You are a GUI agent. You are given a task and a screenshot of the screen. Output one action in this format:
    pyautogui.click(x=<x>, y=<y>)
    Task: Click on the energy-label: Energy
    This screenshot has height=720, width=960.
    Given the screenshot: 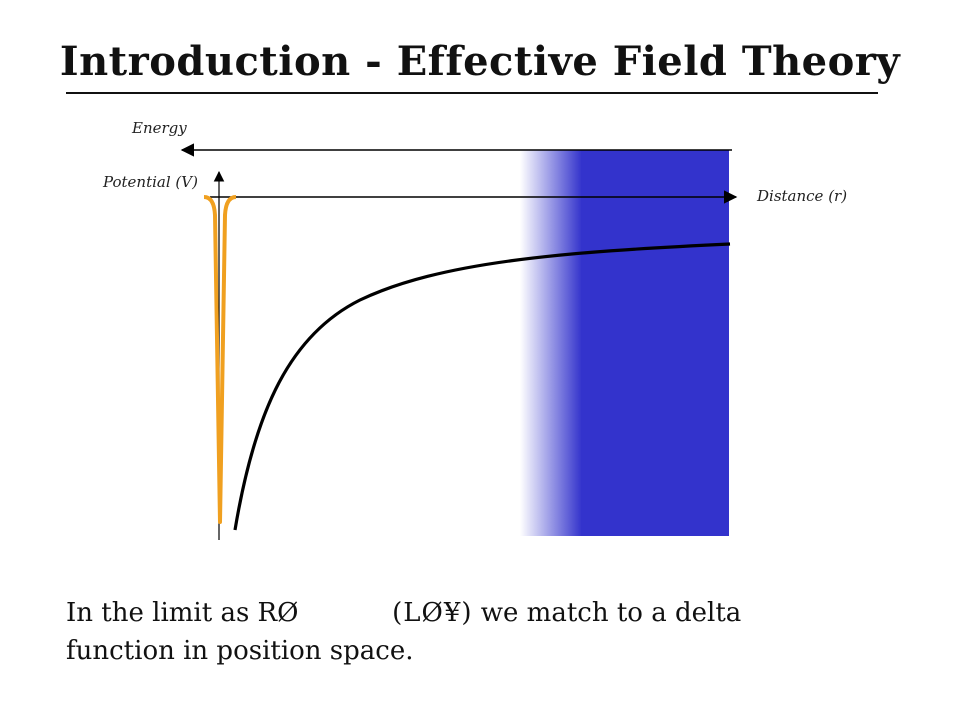 What is the action you would take?
    pyautogui.click(x=159, y=128)
    